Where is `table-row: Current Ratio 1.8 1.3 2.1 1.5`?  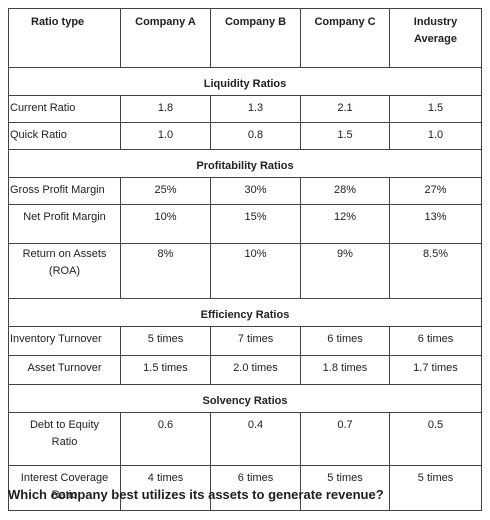
table-row: Current Ratio 1.8 1.3 2.1 1.5 is located at coordinates (245, 109).